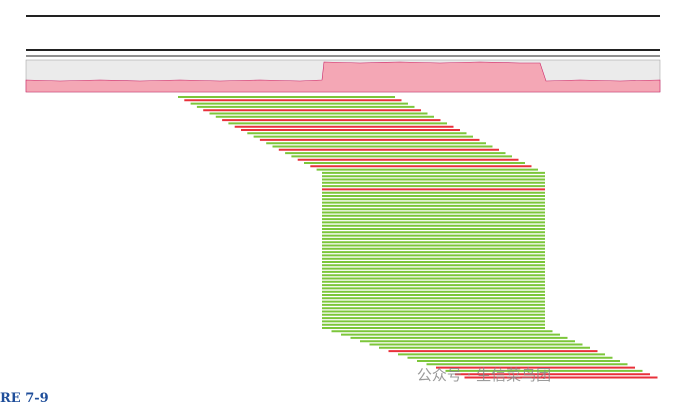 The image size is (692, 408). I want to click on figure-label: RE 7-9, so click(24, 398).